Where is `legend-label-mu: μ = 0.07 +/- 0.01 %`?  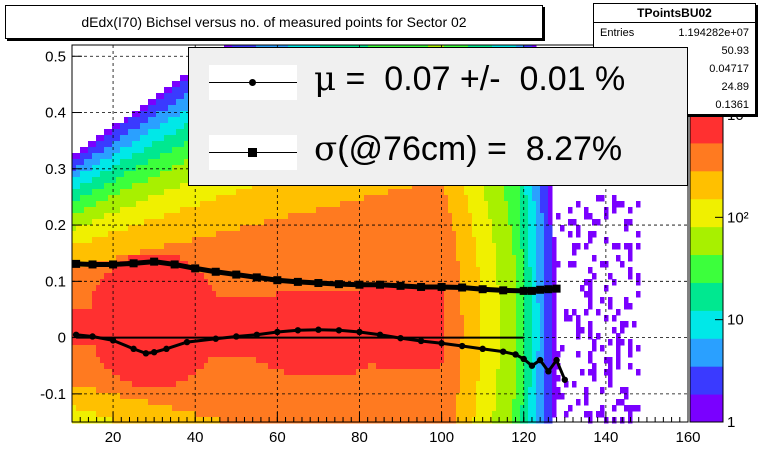 legend-label-mu: μ = 0.07 +/- 0.01 % is located at coordinates (469, 79).